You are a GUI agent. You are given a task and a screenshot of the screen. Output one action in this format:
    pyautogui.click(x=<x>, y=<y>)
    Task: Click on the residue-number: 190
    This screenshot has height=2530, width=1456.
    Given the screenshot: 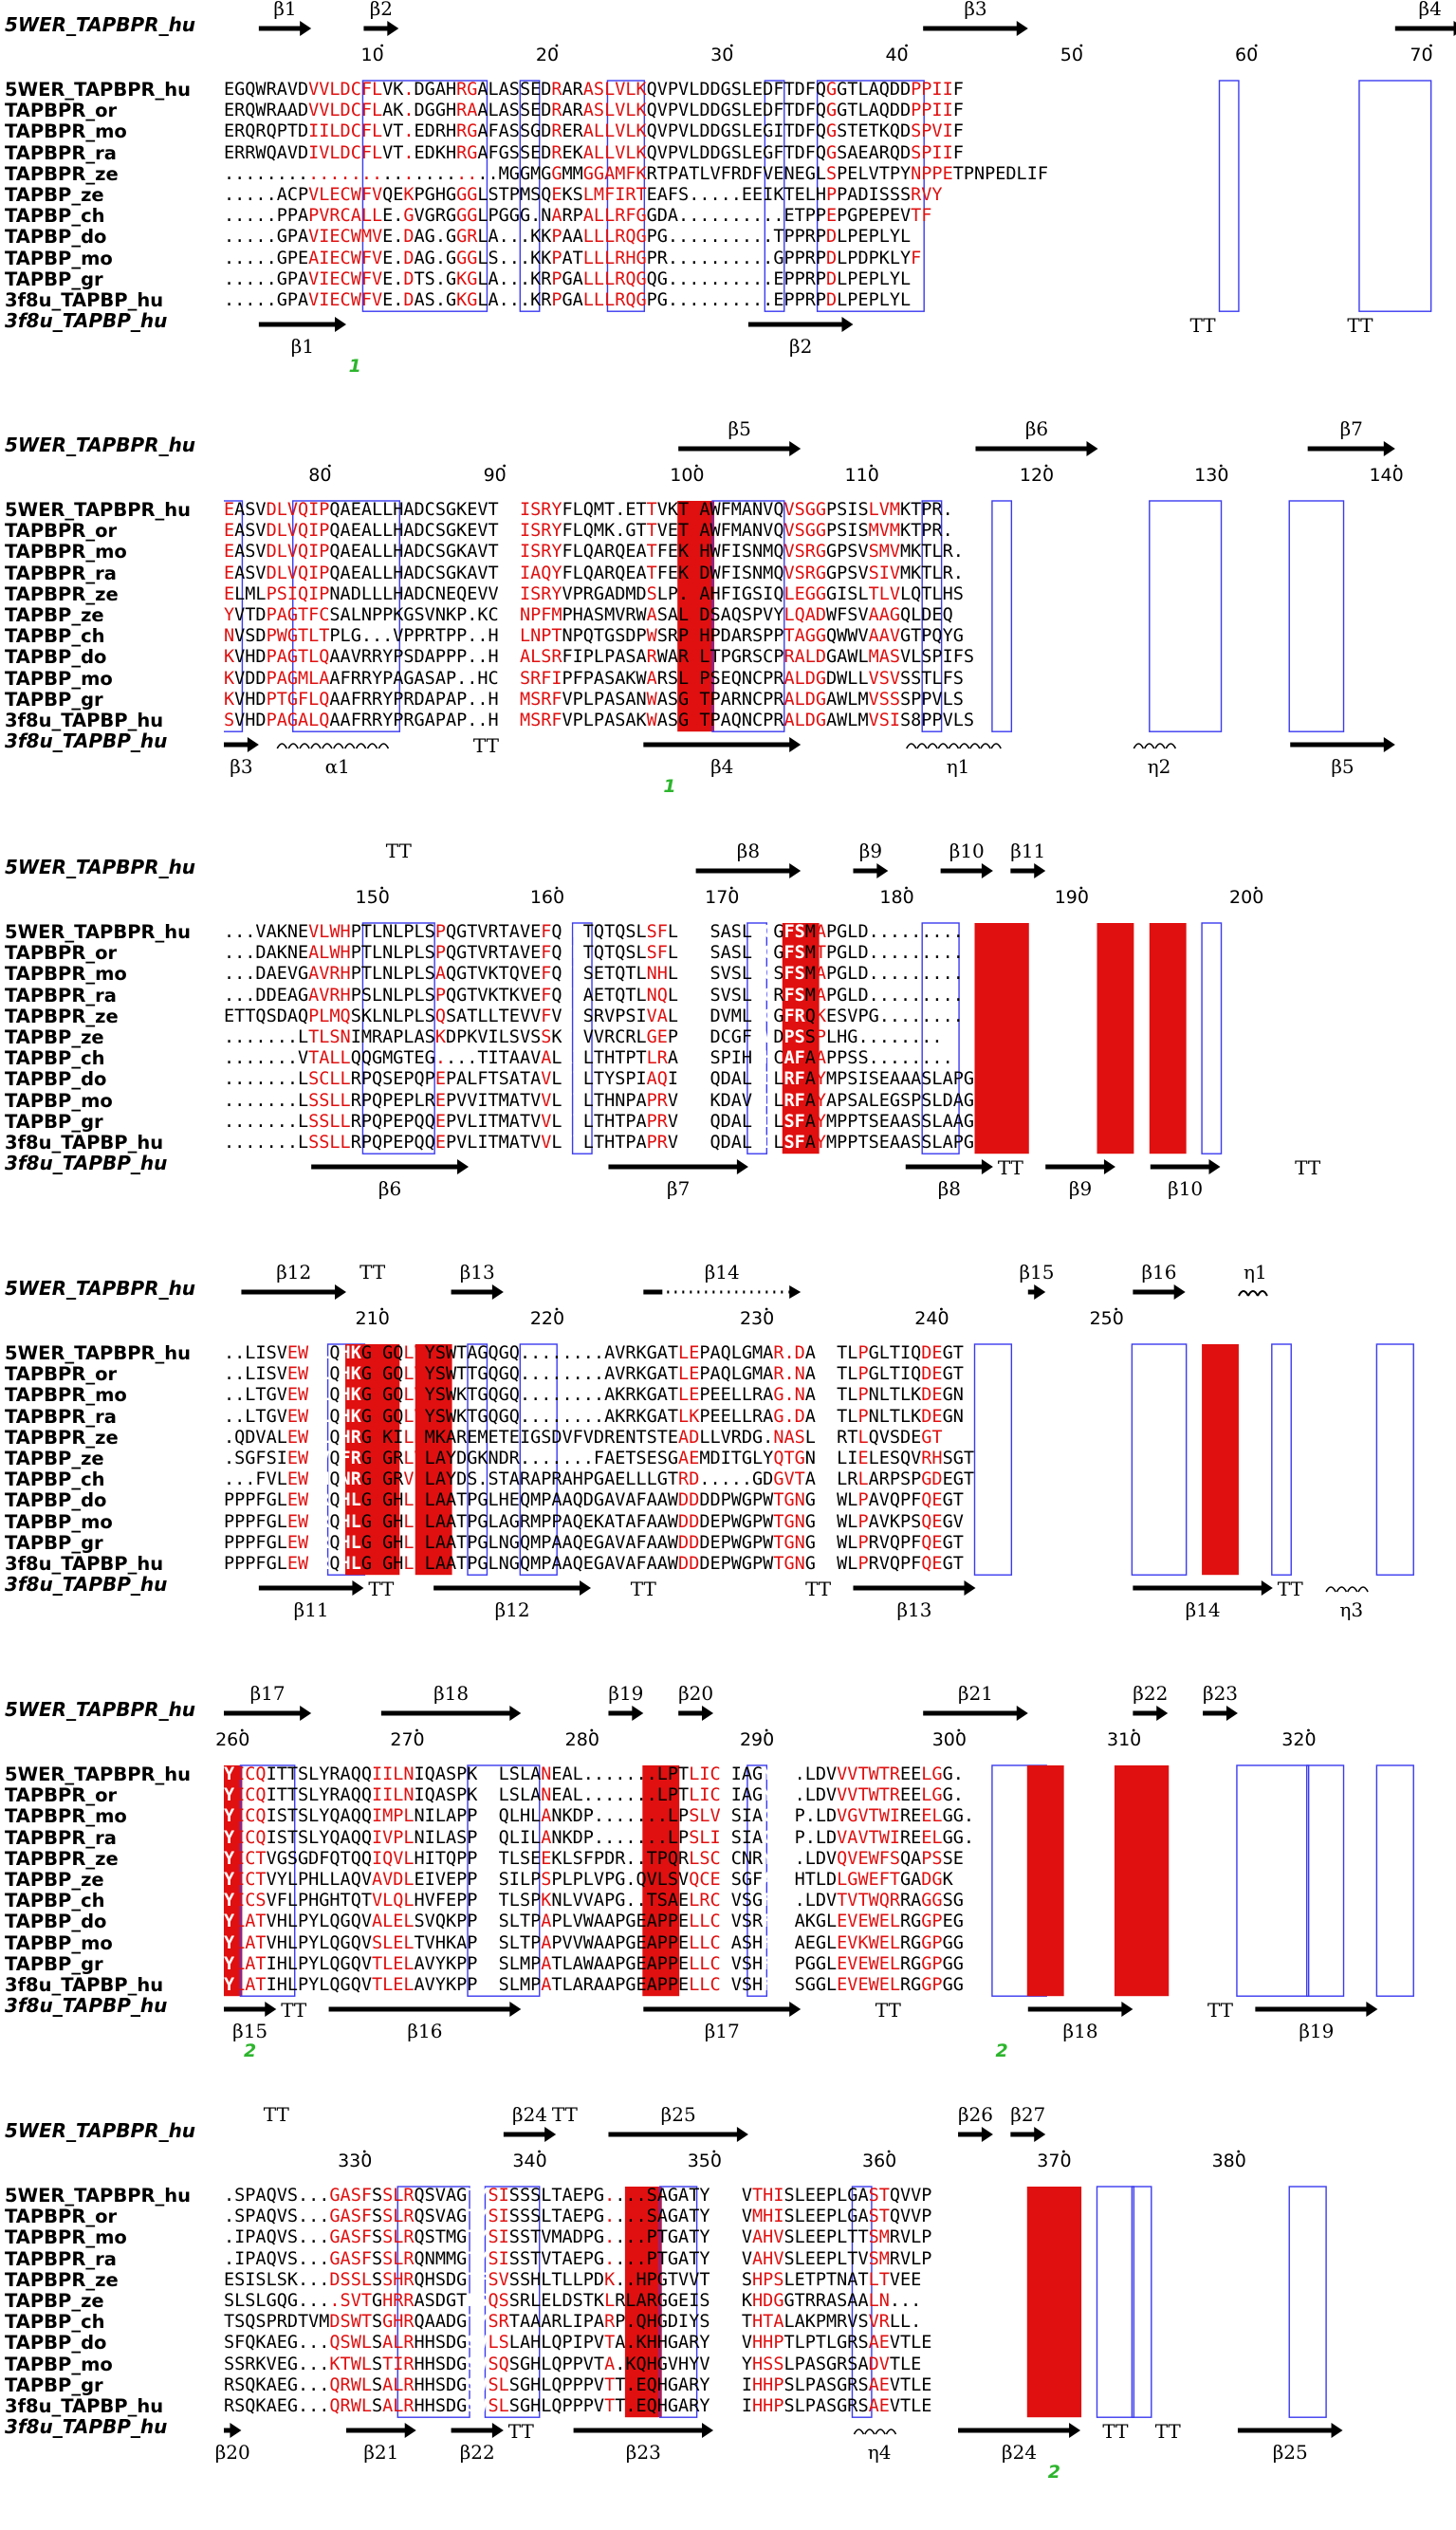 What is the action you would take?
    pyautogui.click(x=1072, y=897)
    